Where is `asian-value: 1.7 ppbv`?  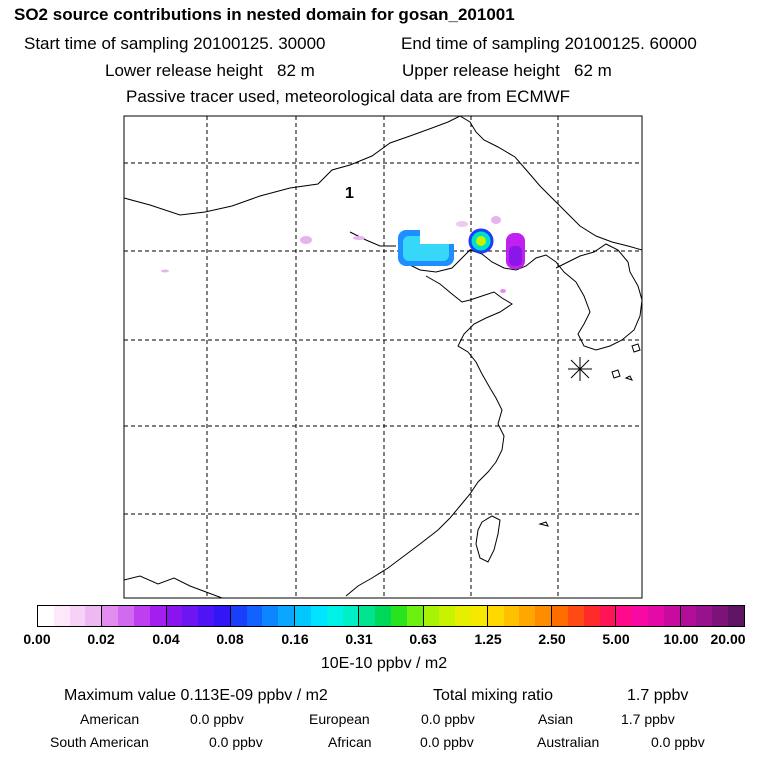 asian-value: 1.7 ppbv is located at coordinates (648, 719).